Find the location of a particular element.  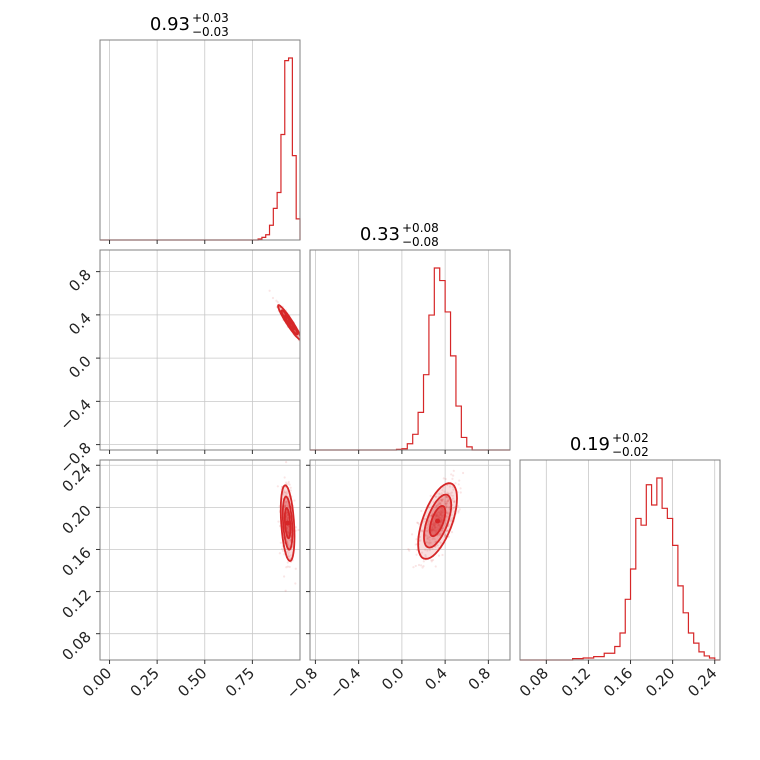

density-peak is located at coordinates (438, 521).